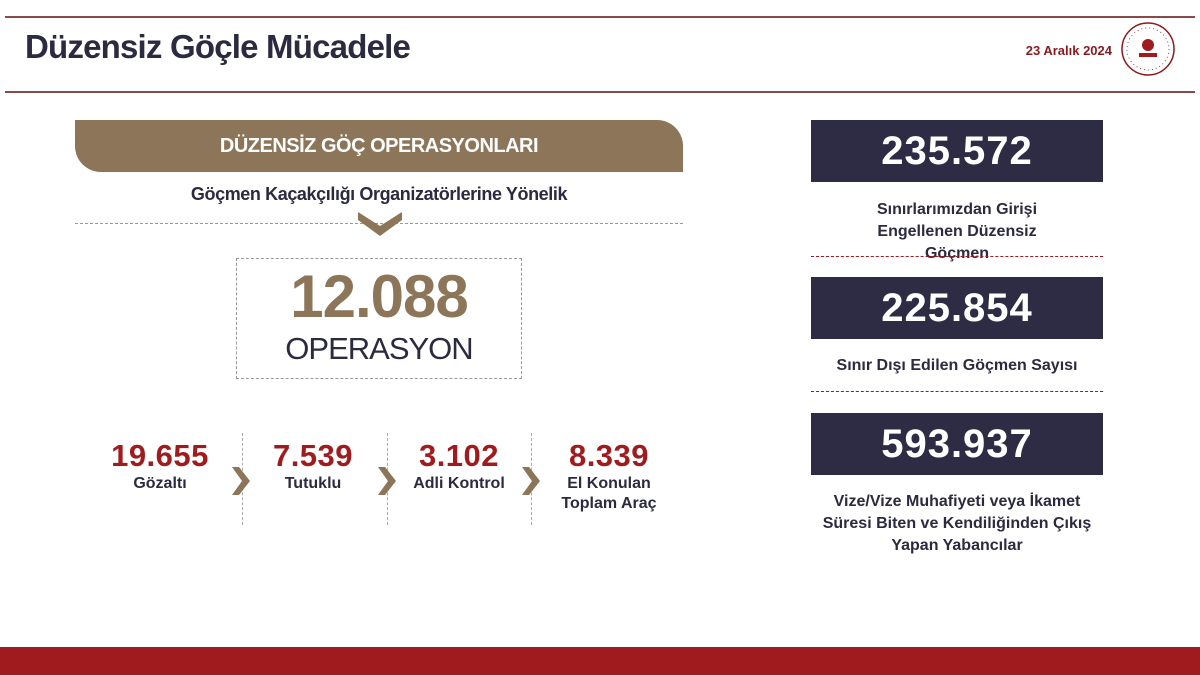 The height and width of the screenshot is (675, 1200). I want to click on operations-total-box: 12.088 OPERASYON, so click(379, 318).